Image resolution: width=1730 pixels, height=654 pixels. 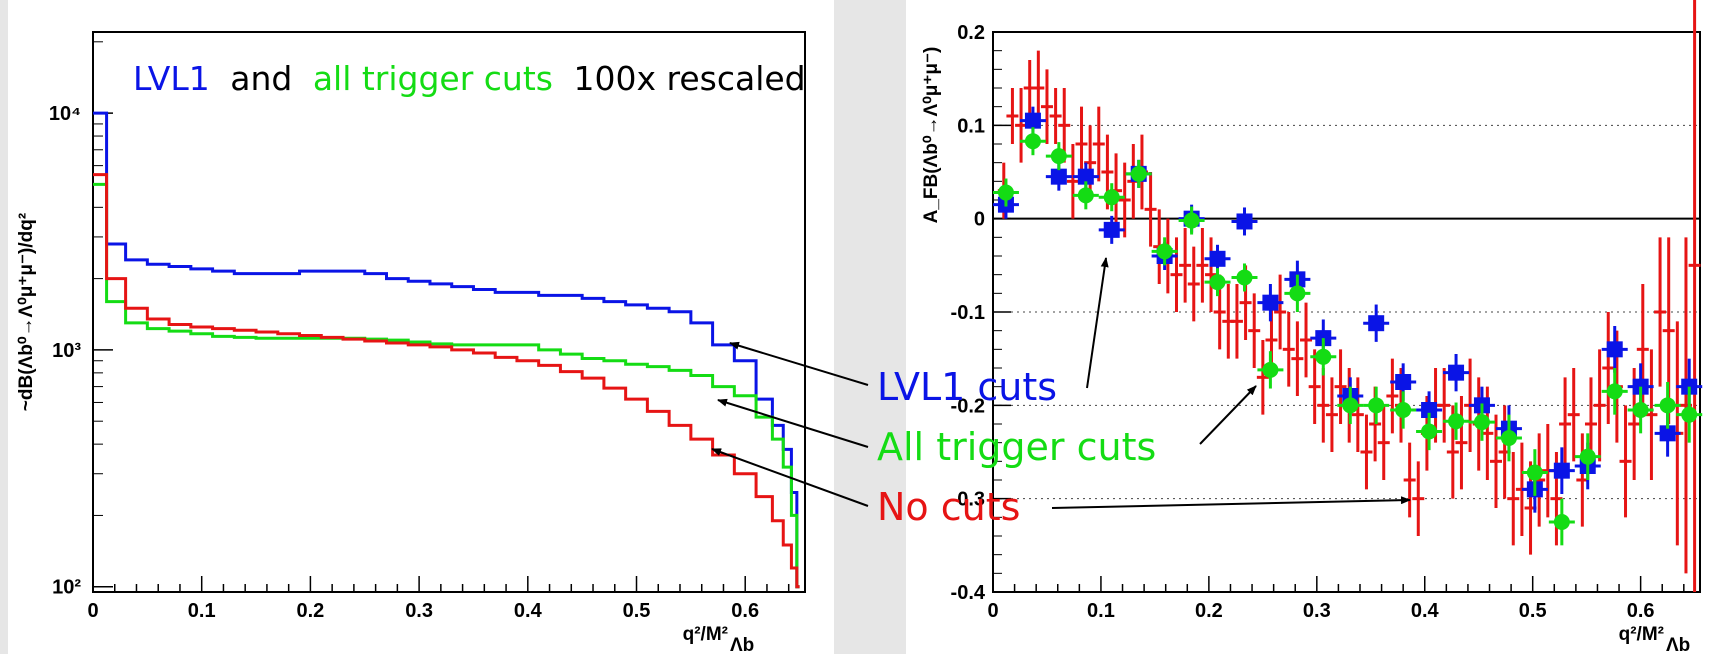 I want to click on left-x-axis-title: q²/M², so click(x=705, y=634).